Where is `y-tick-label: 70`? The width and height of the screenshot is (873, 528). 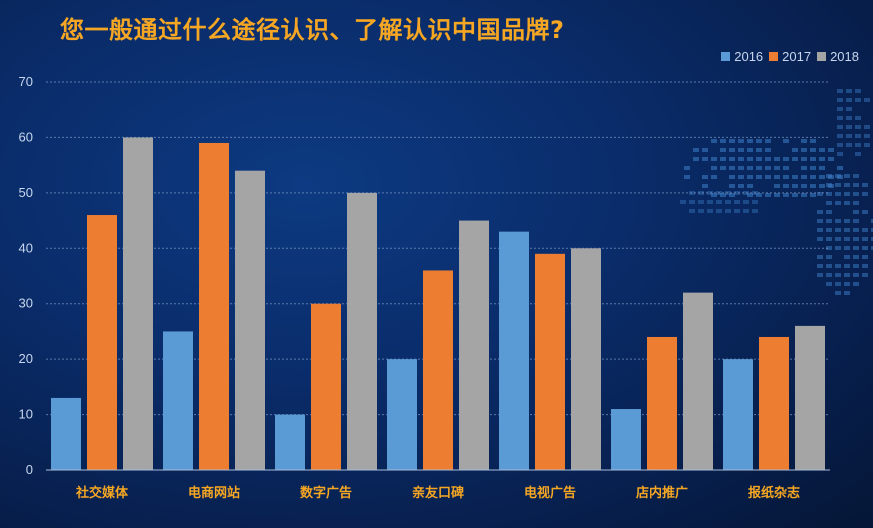
y-tick-label: 70 is located at coordinates (26, 81).